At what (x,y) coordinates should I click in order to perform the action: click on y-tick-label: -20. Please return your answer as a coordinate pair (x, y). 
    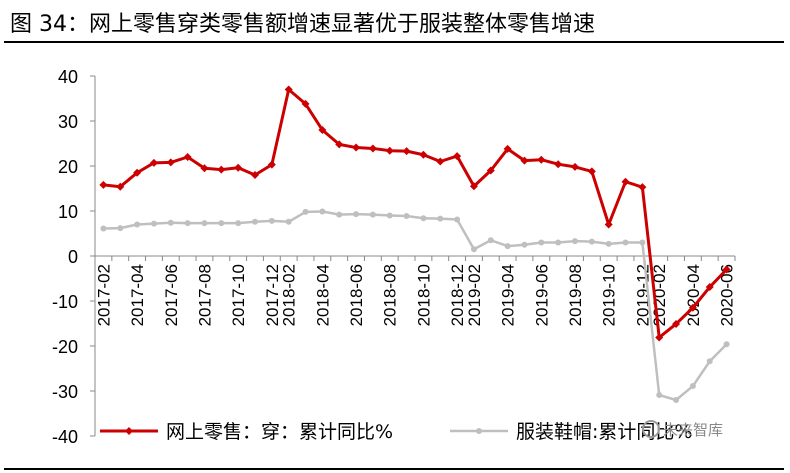
    Looking at the image, I should click on (65, 347).